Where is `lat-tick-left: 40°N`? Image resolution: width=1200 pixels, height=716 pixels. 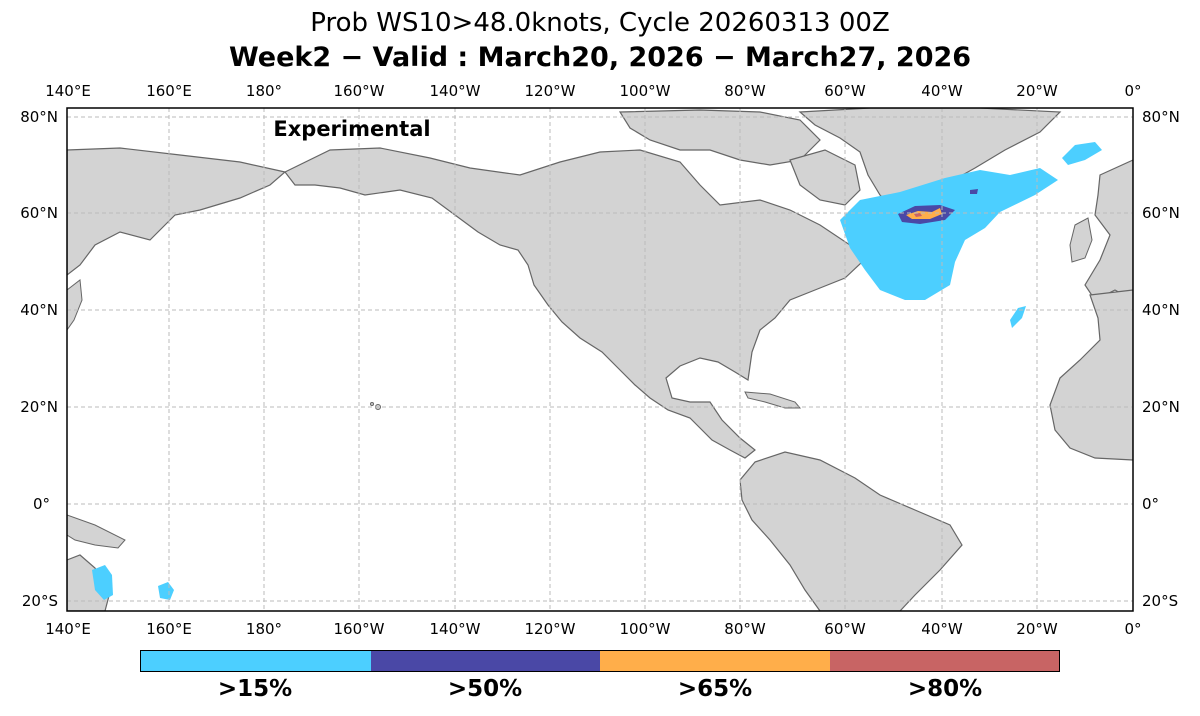 lat-tick-left: 40°N is located at coordinates (39, 310).